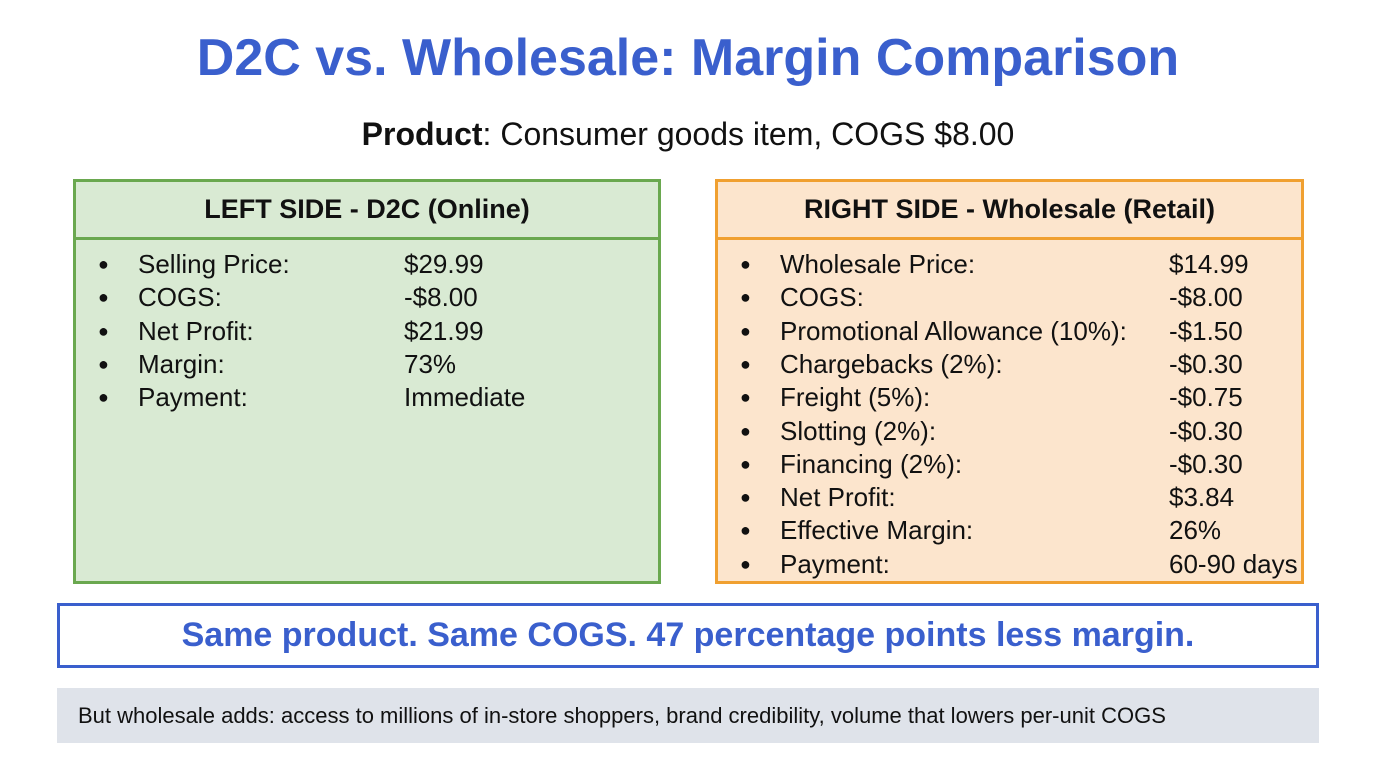  I want to click on item-label: Chargebacks (2%):, so click(891, 363).